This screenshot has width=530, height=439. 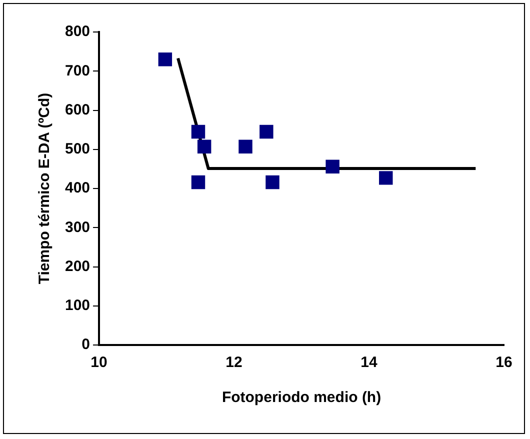 I want to click on y-tick-label: 700, so click(x=77, y=71).